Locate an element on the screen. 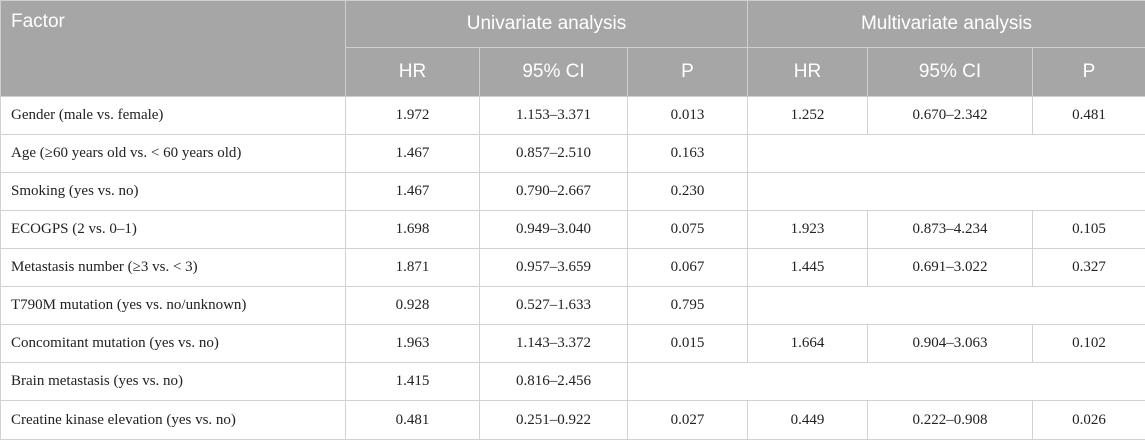 This screenshot has width=1145, height=442. empty-cell is located at coordinates (885, 381).